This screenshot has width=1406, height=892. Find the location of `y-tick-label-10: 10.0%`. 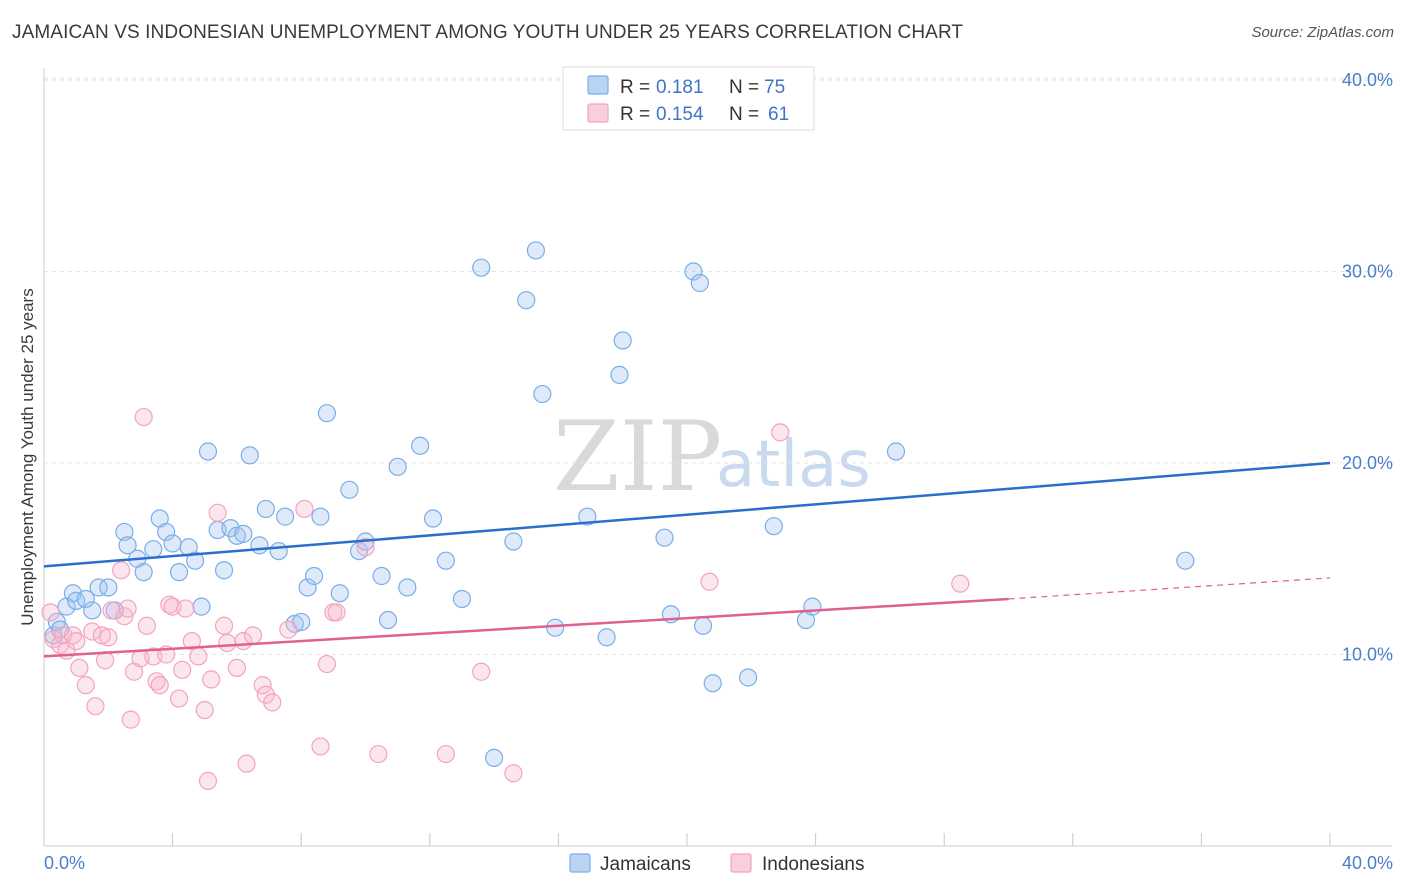

y-tick-label-10: 10.0% is located at coordinates (1367, 655).